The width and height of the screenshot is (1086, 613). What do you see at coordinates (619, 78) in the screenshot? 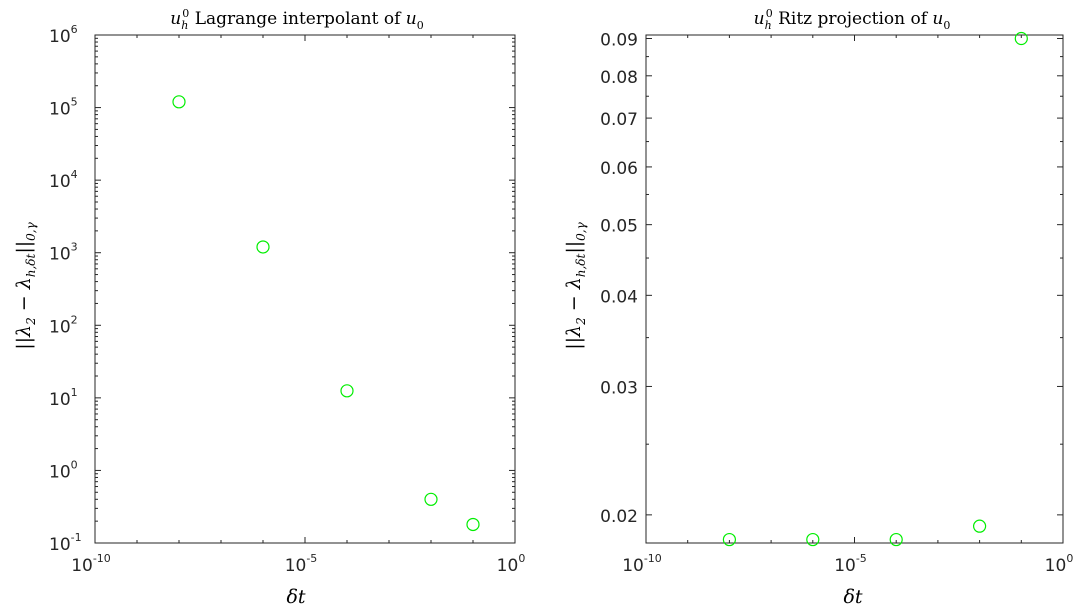
I see `right-y-tick-label: 0.08` at bounding box center [619, 78].